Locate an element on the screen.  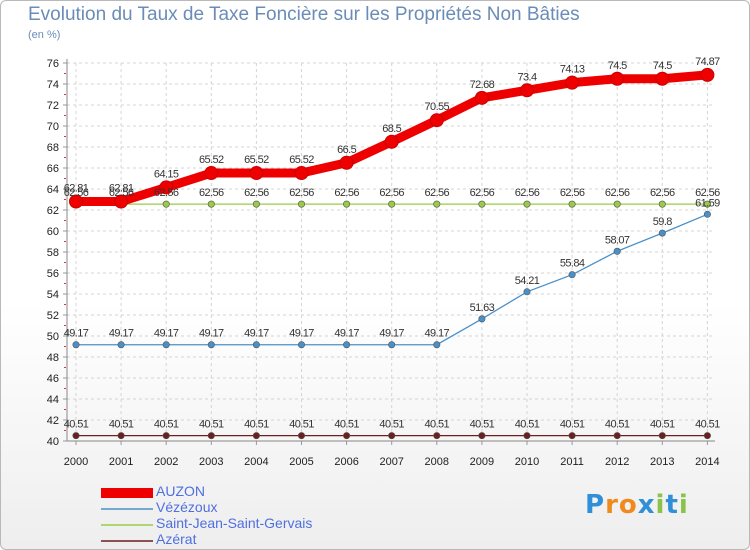
x-tick-label: 2012 is located at coordinates (617, 462).